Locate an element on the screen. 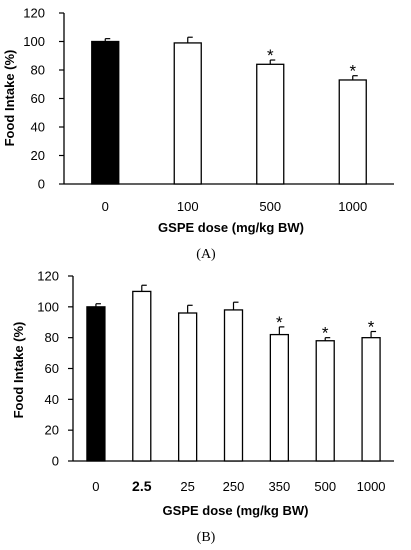 This screenshot has height=550, width=411. panel-caption: (B) is located at coordinates (206, 537).